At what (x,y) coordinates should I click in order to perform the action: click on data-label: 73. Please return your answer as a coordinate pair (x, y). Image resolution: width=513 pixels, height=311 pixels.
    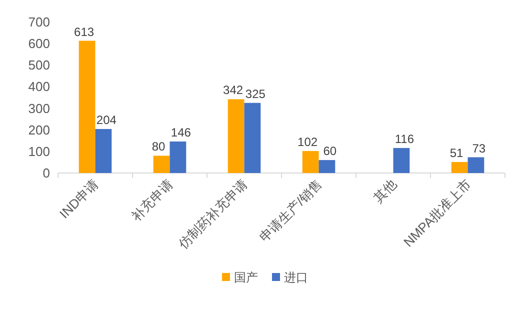
    Looking at the image, I should click on (479, 148).